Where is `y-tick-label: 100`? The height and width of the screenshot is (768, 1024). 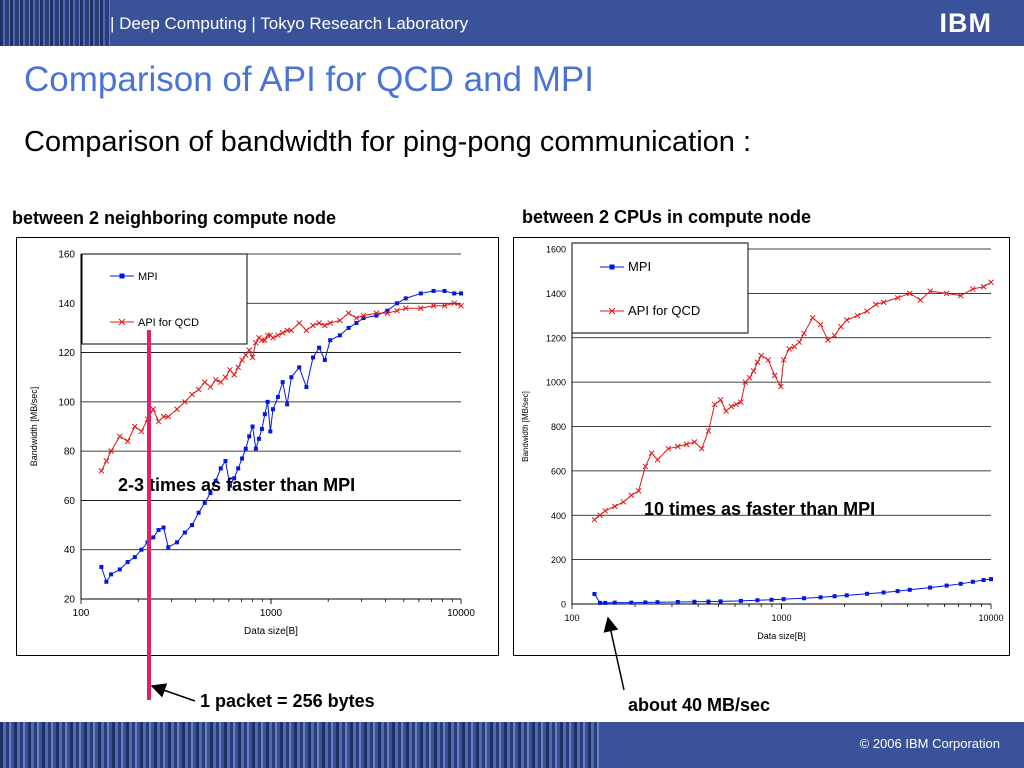 y-tick-label: 100 is located at coordinates (66, 402).